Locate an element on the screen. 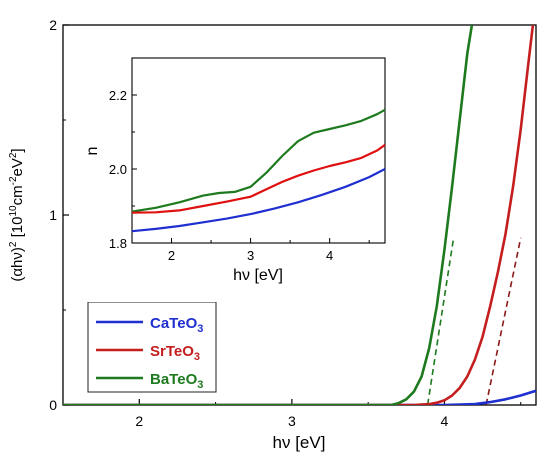 The height and width of the screenshot is (469, 550). main-y-label-text: eV is located at coordinates (17, 167).